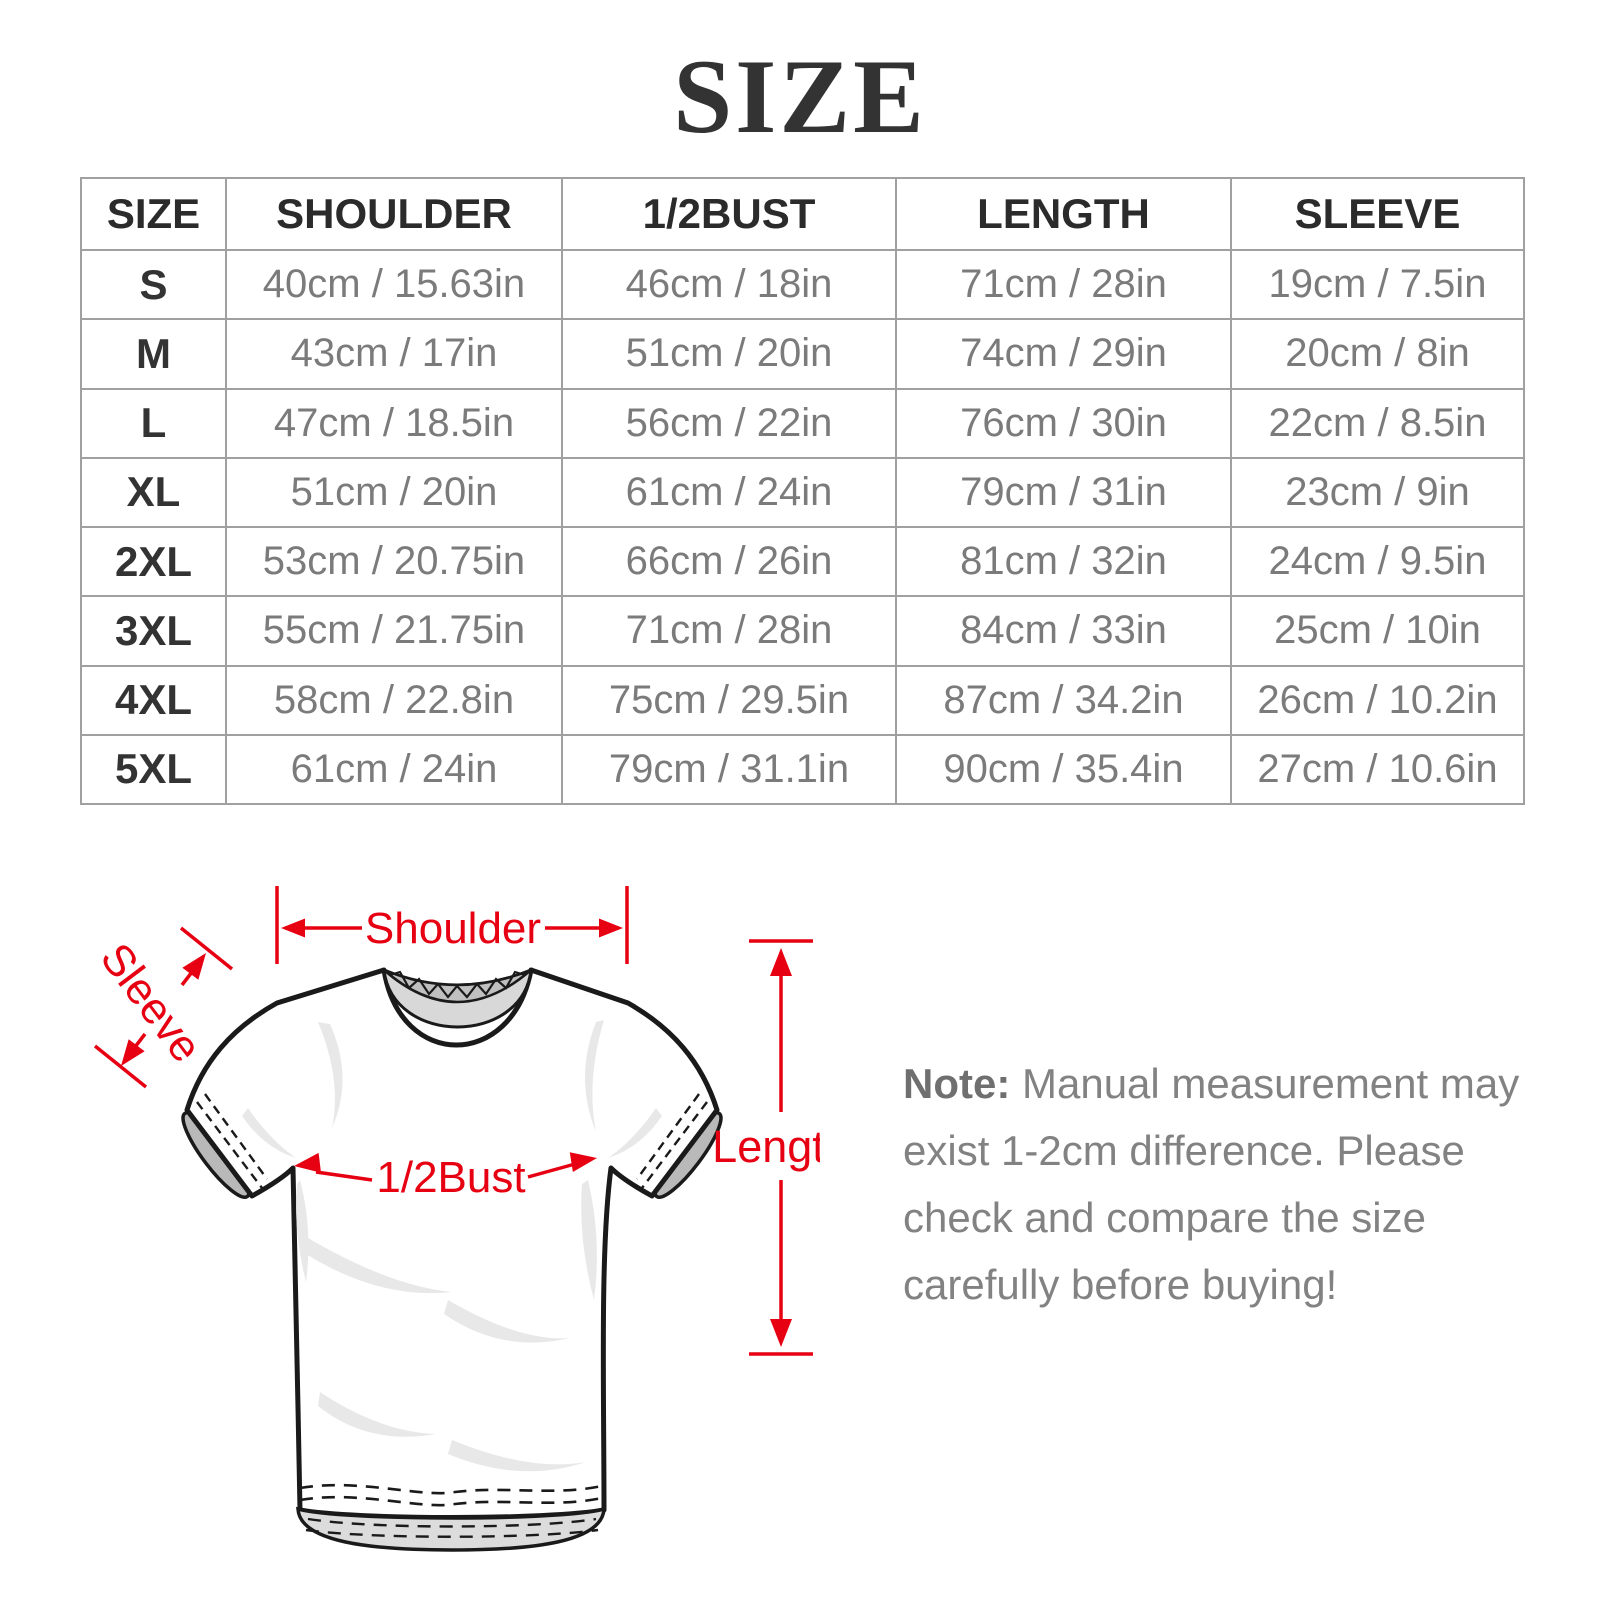 This screenshot has height=1600, width=1600. What do you see at coordinates (394, 561) in the screenshot?
I see `measurement-cell: 53cm / 20.75in` at bounding box center [394, 561].